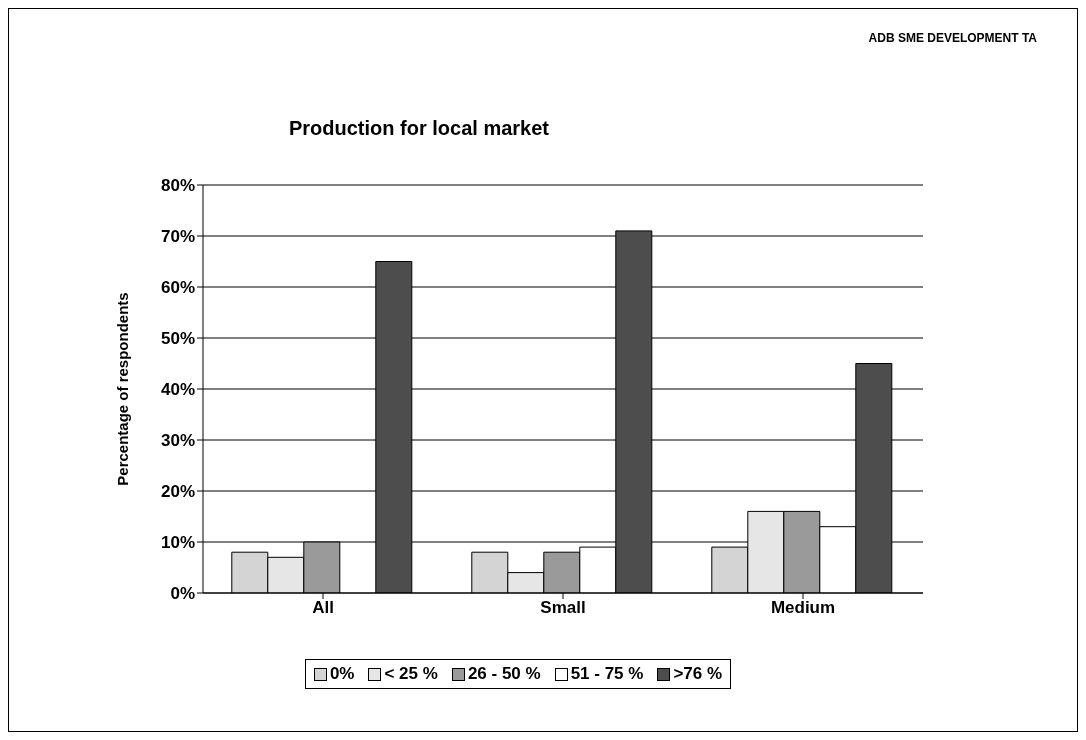 This screenshot has height=740, width=1086. I want to click on x-tick-label: Small, so click(563, 608).